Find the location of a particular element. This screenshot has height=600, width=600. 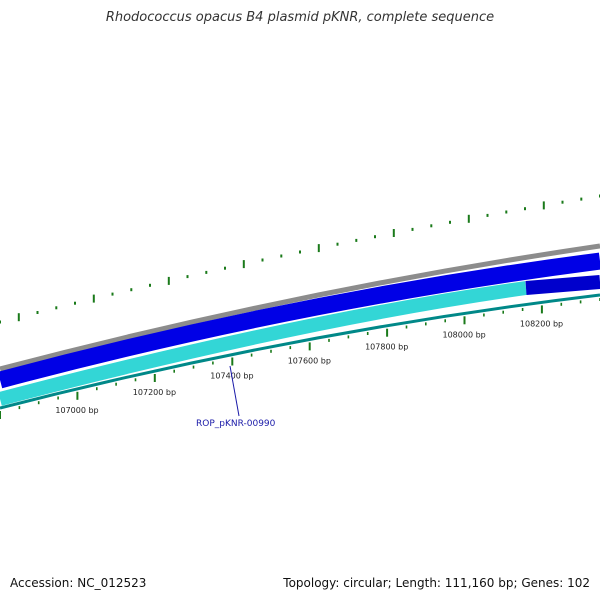

scale-label: 108000 bp is located at coordinates (464, 334).